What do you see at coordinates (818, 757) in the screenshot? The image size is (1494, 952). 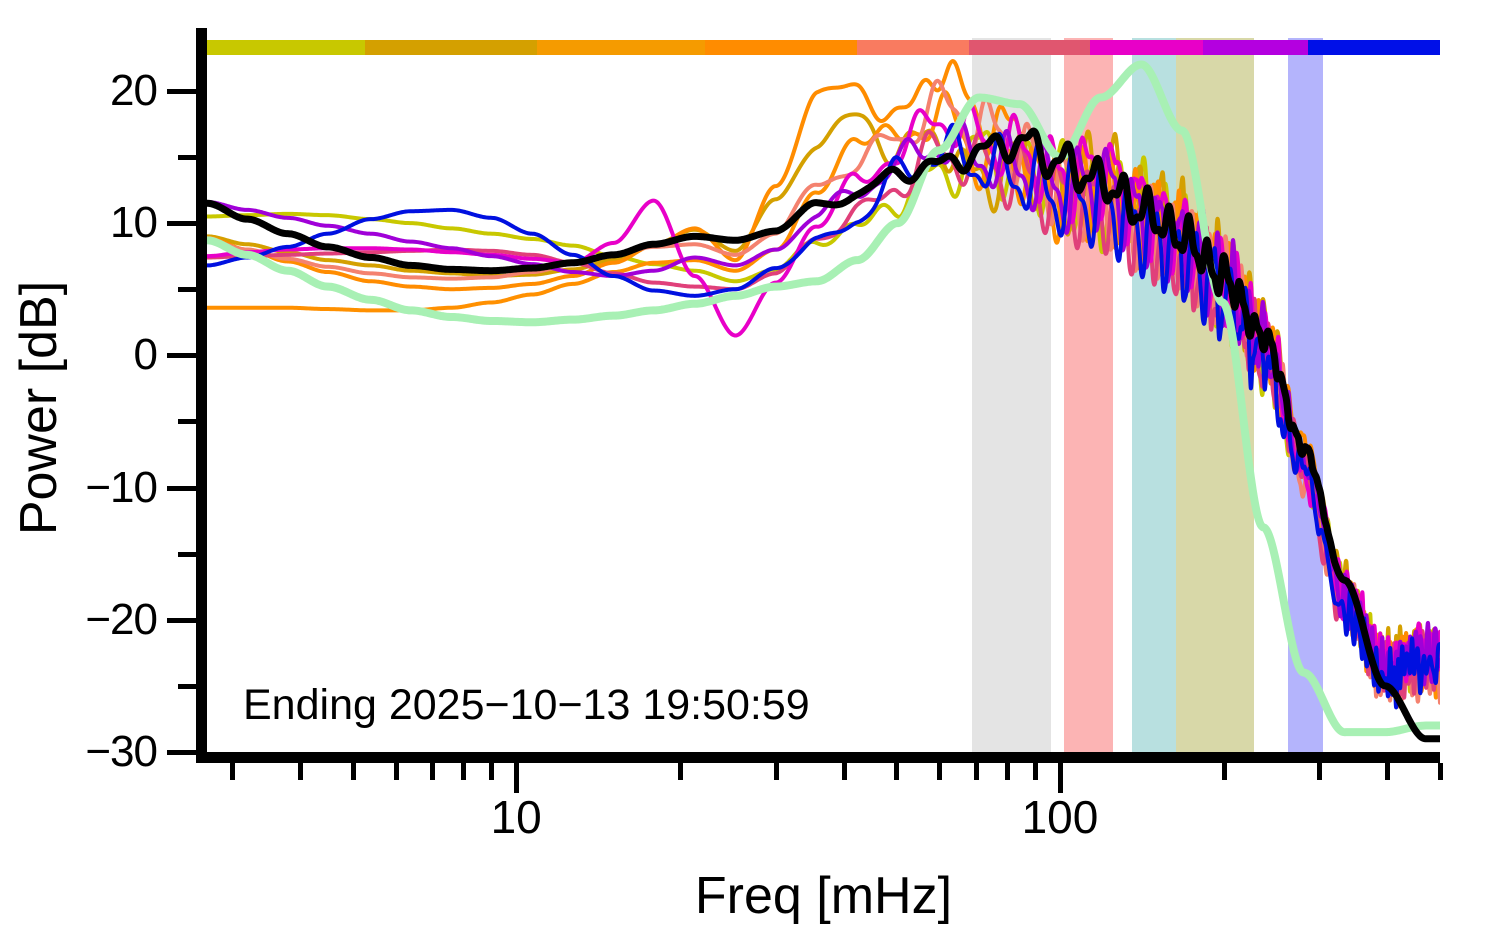 I see `x-axis-spine` at bounding box center [818, 757].